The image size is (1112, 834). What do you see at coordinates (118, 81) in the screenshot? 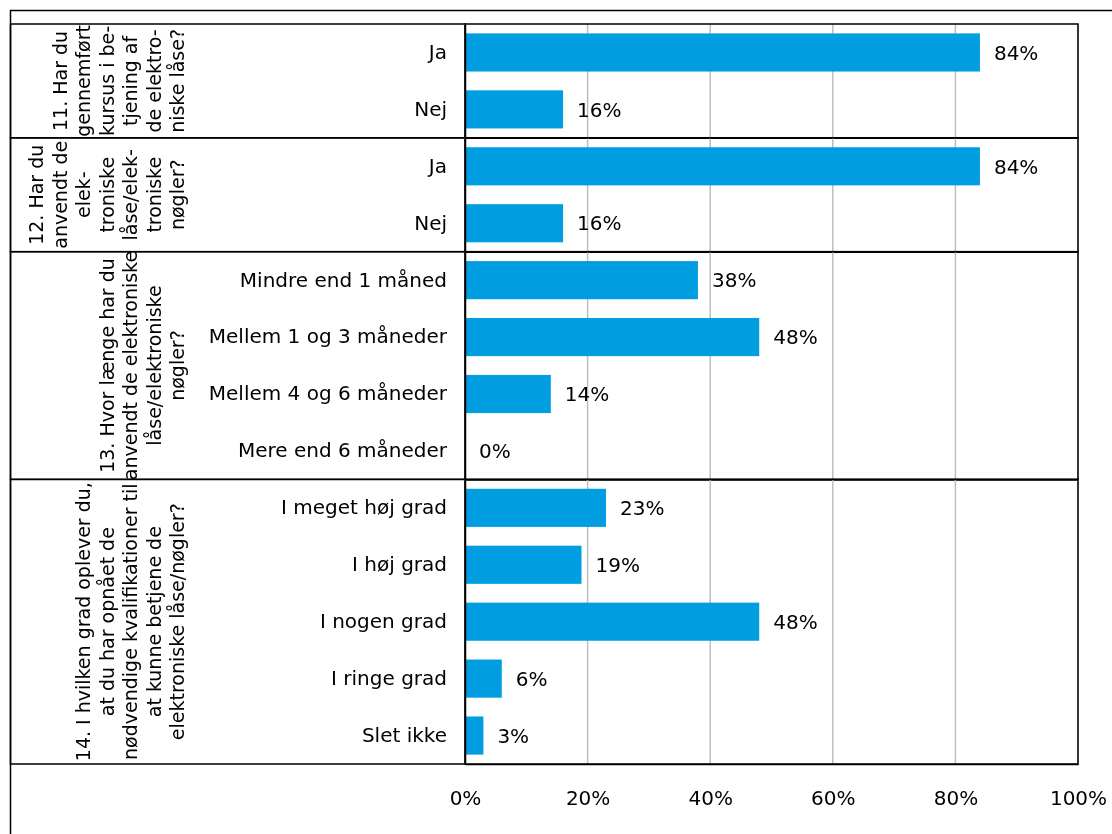
I see `y-axis-title: 11. Har du gennemført kursus i be- tjening af de elektro- niske låse?` at bounding box center [118, 81].